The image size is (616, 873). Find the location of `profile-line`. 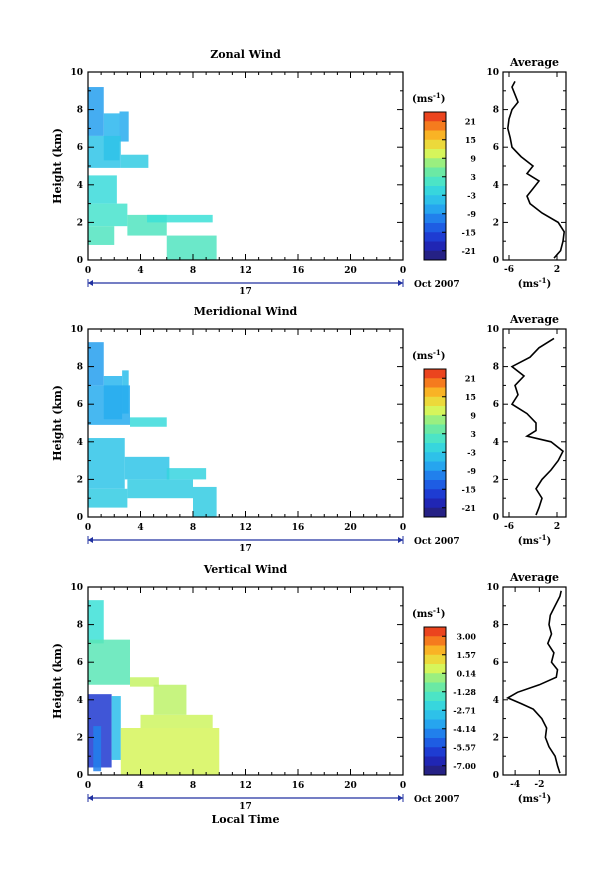

profile-line is located at coordinates (536, 170).